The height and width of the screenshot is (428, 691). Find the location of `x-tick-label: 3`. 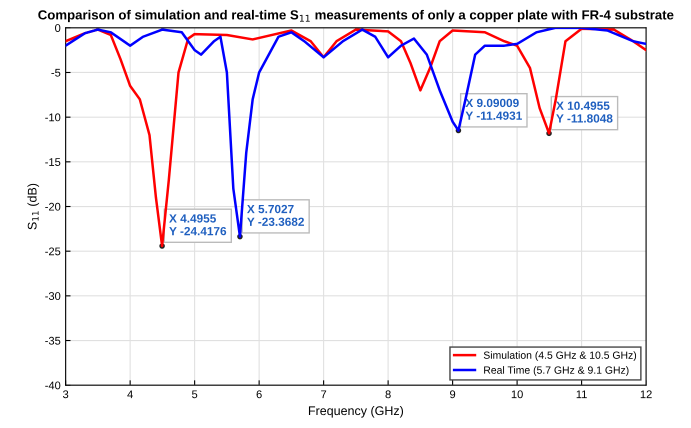

x-tick-label: 3 is located at coordinates (65, 394).